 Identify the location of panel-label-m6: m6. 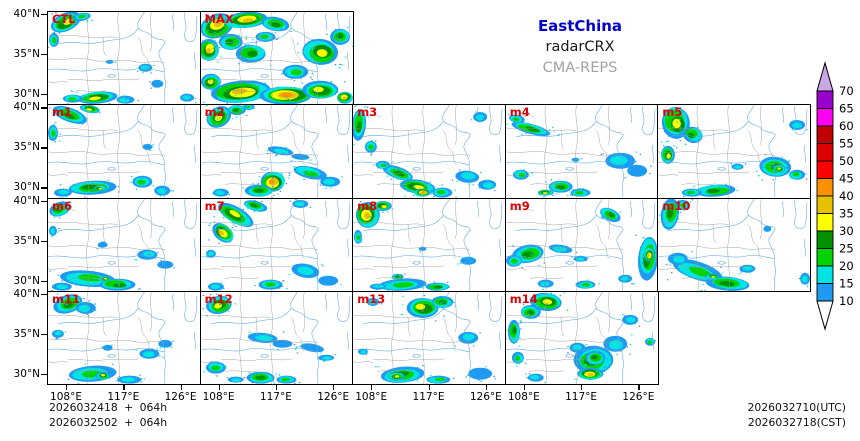
(62, 205).